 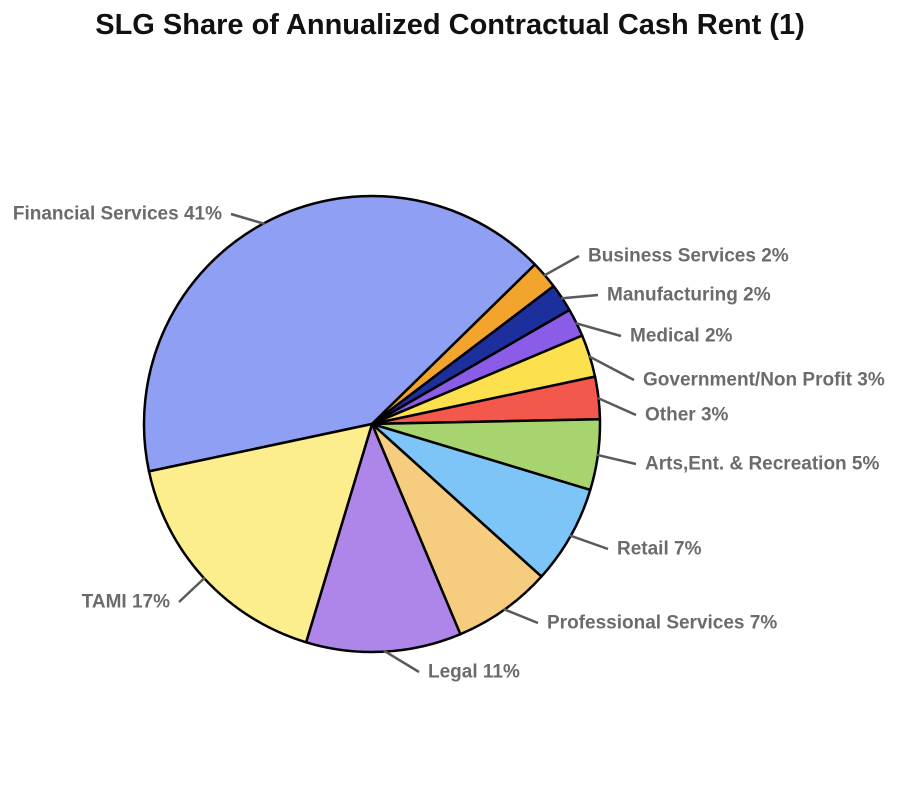 What do you see at coordinates (681, 336) in the screenshot?
I see `slice-label-medical: Medical 2%` at bounding box center [681, 336].